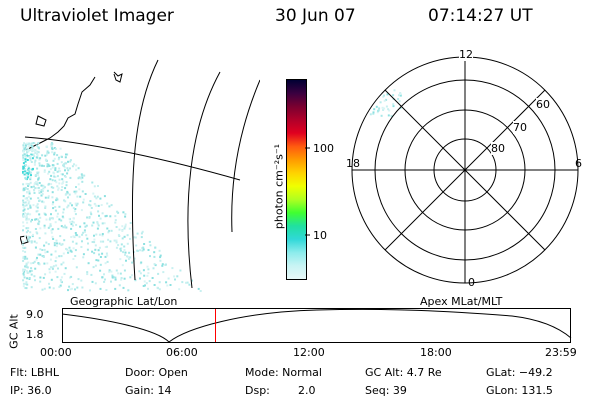  What do you see at coordinates (309, 352) in the screenshot?
I see `timeline-xtick-2: 12:00` at bounding box center [309, 352].